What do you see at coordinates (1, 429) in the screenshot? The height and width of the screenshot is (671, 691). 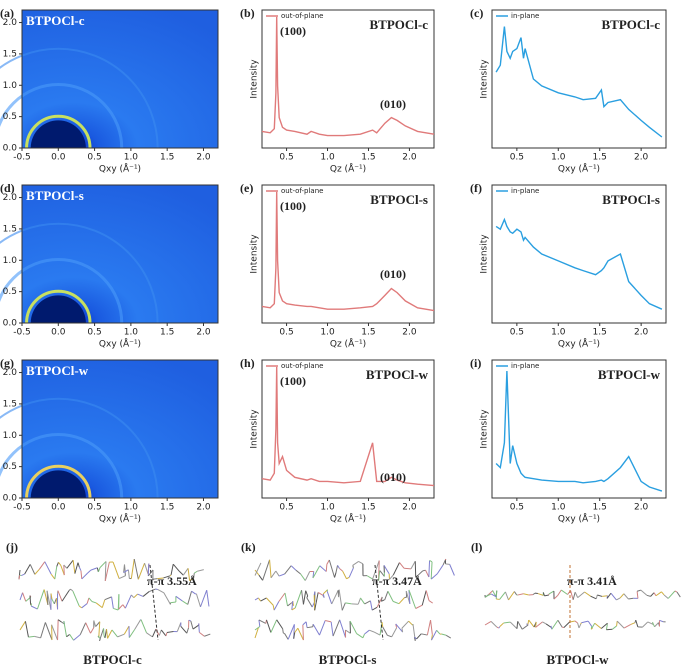 I see `y-axis-label: Qz (Å⁻¹)` at bounding box center [1, 429].